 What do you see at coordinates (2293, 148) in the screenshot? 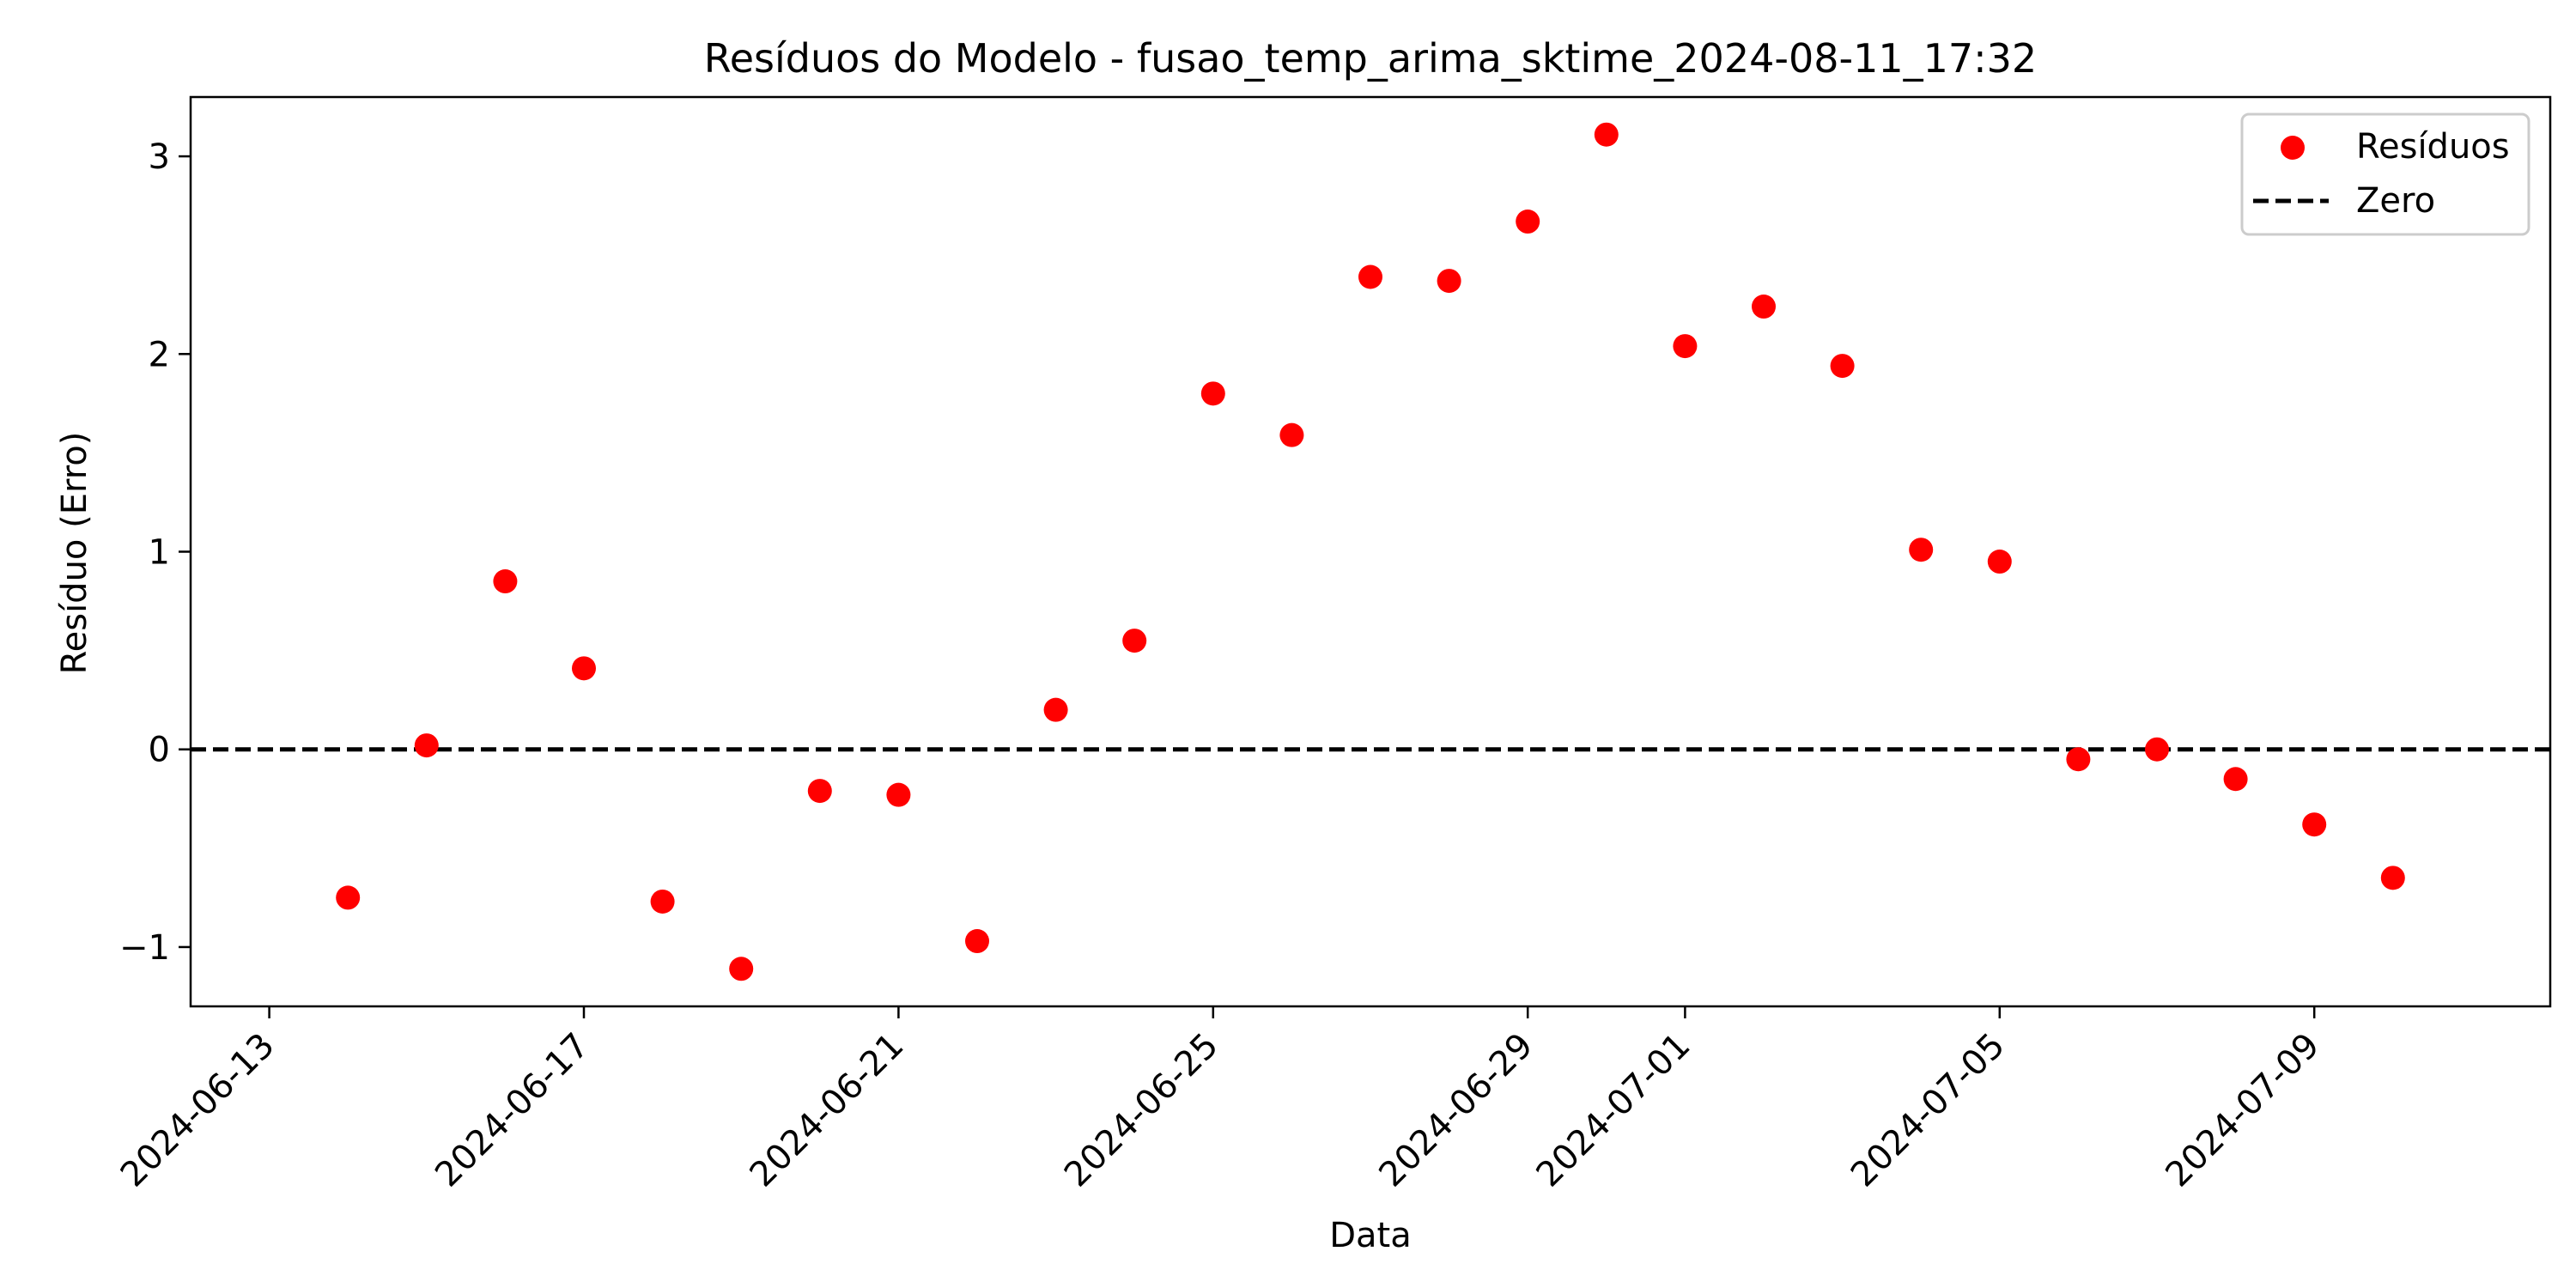
I see `legend-marker-residuos` at bounding box center [2293, 148].